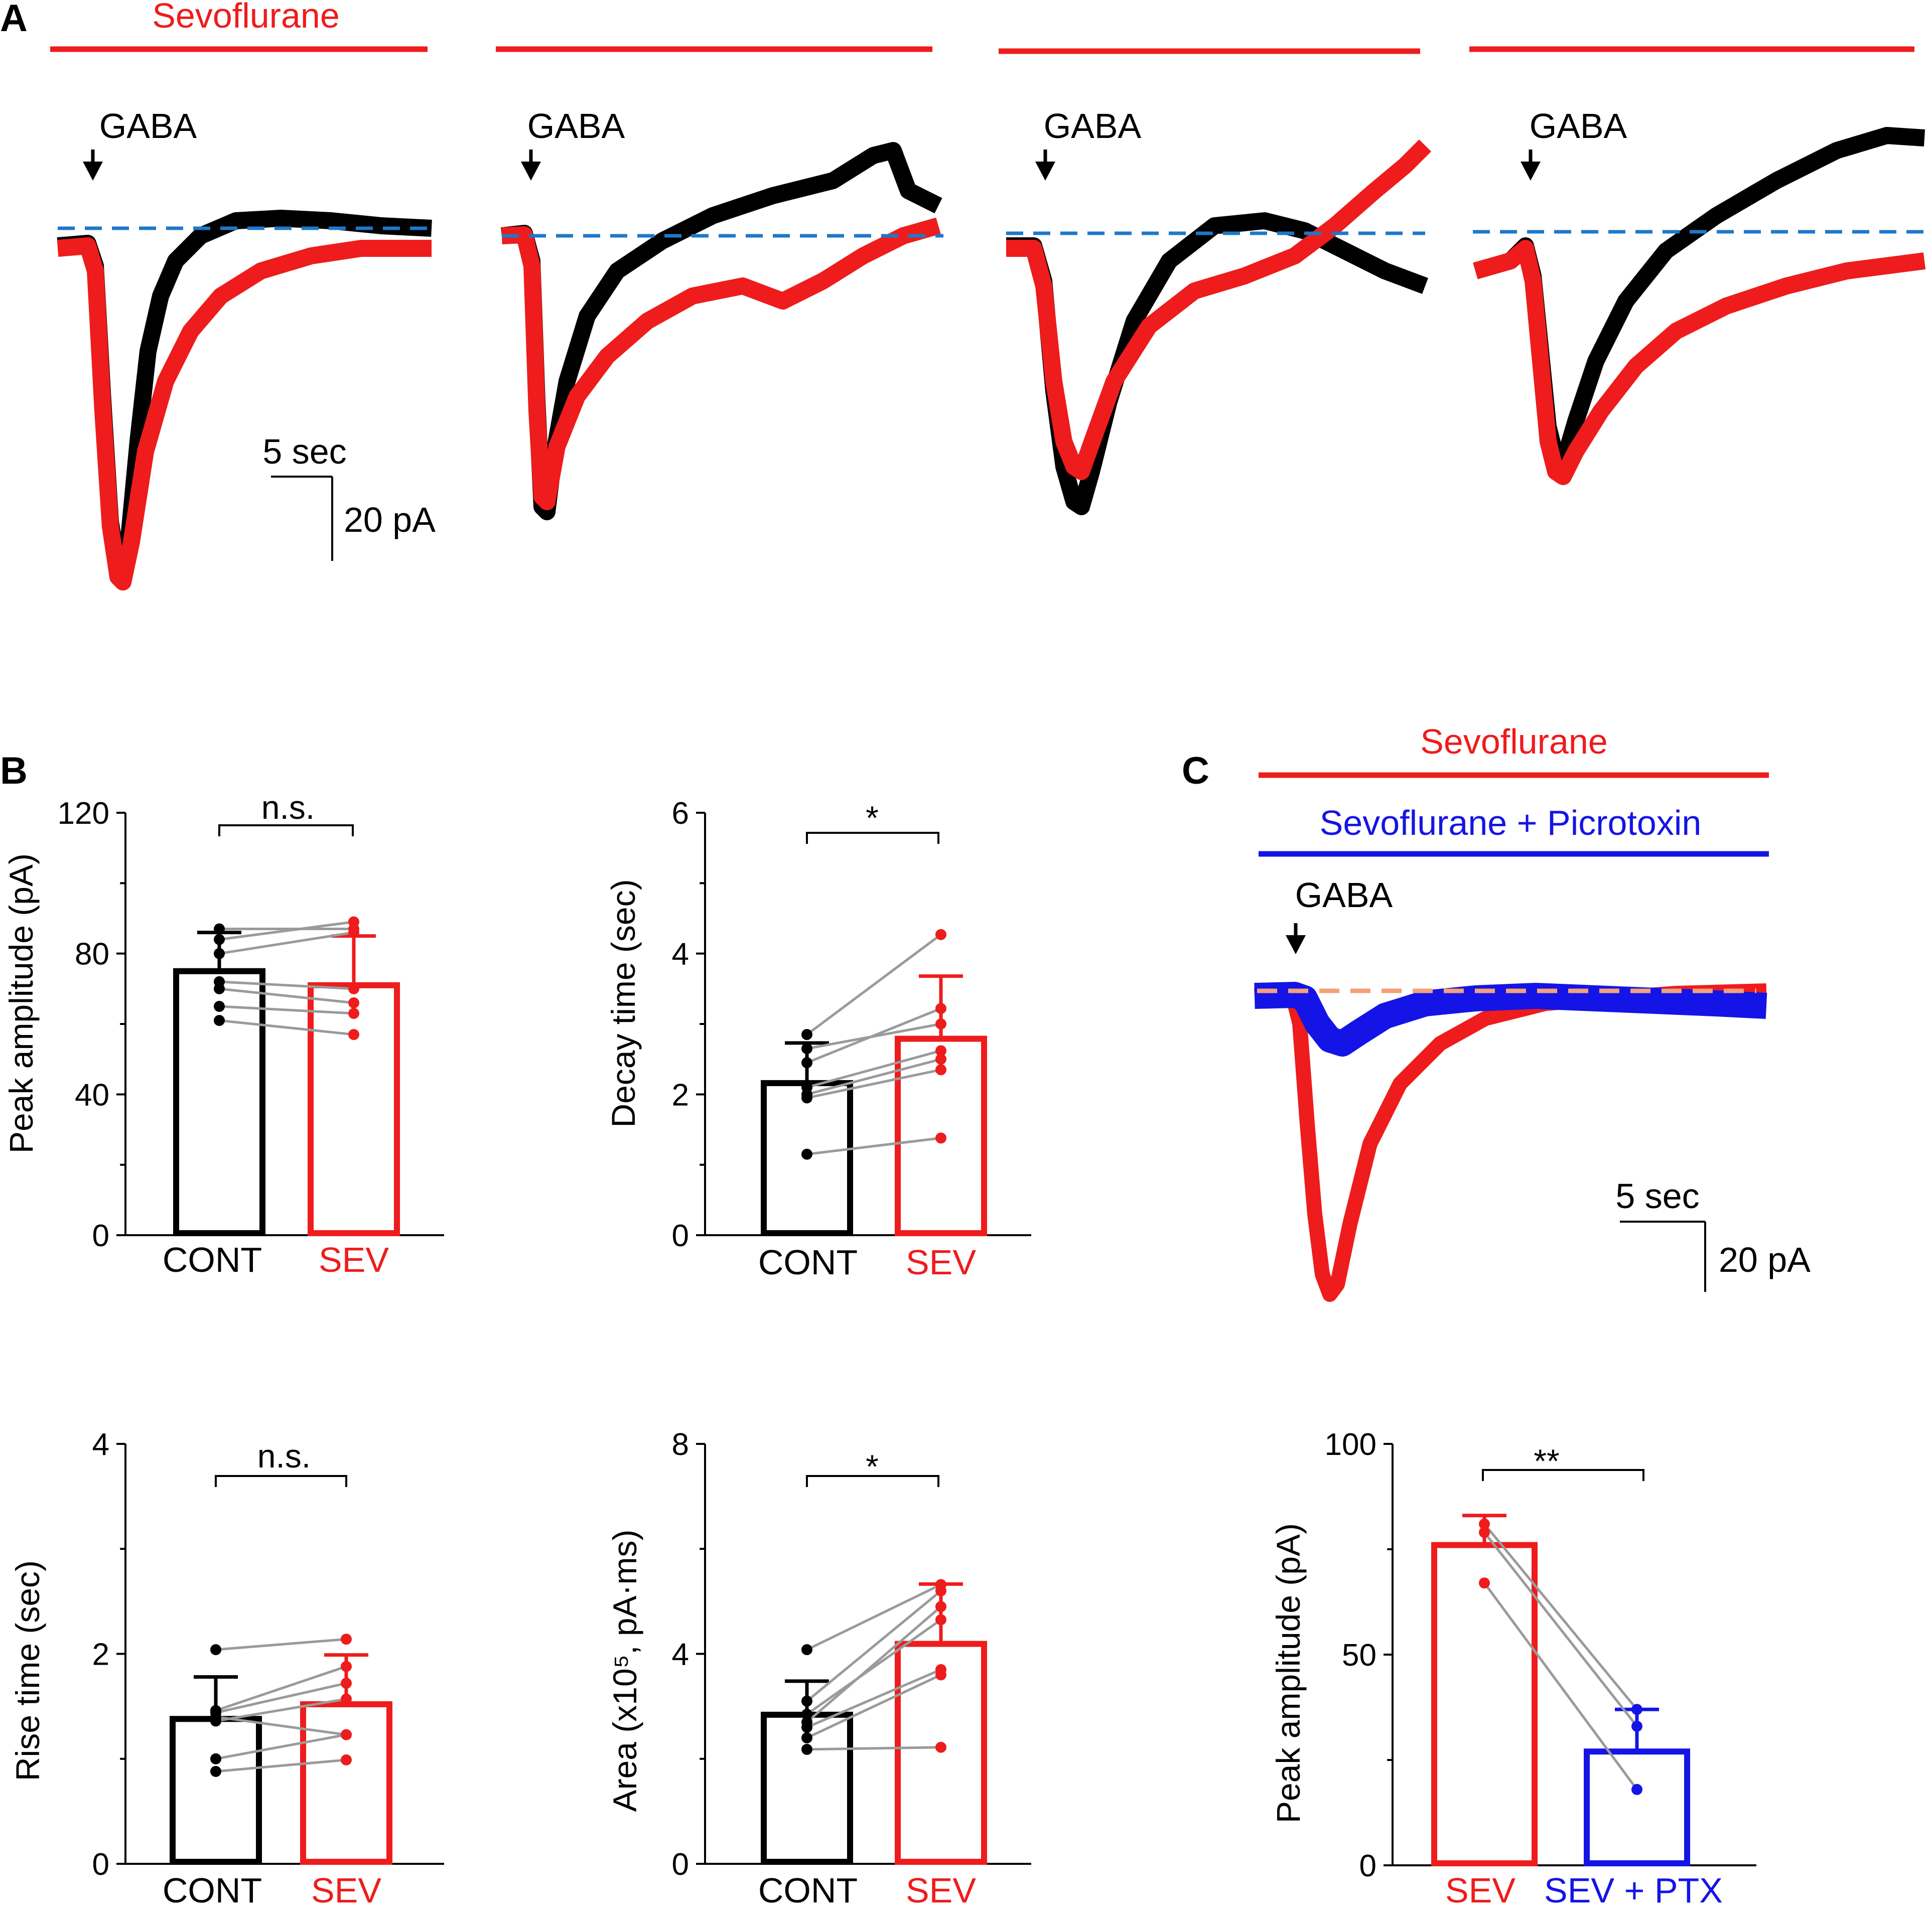  What do you see at coordinates (1765, 1259) in the screenshot?
I see `scale-current-c: 20 pA` at bounding box center [1765, 1259].